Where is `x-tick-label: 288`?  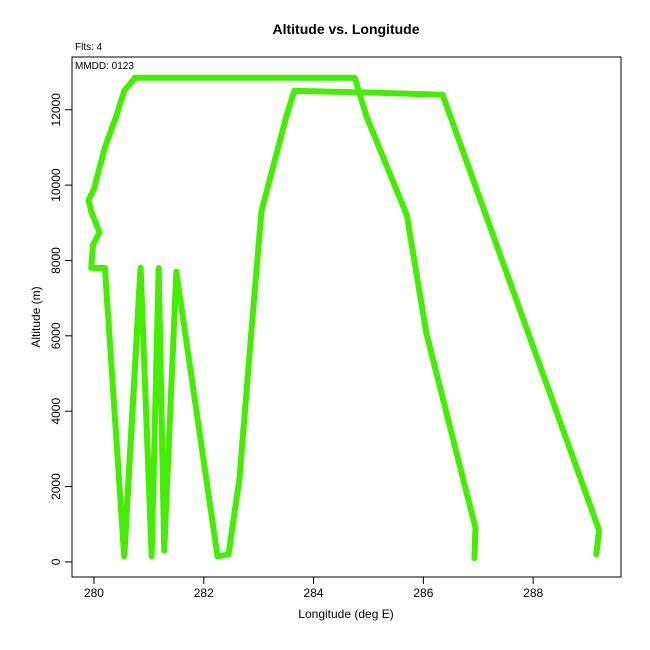
x-tick-label: 288 is located at coordinates (533, 593).